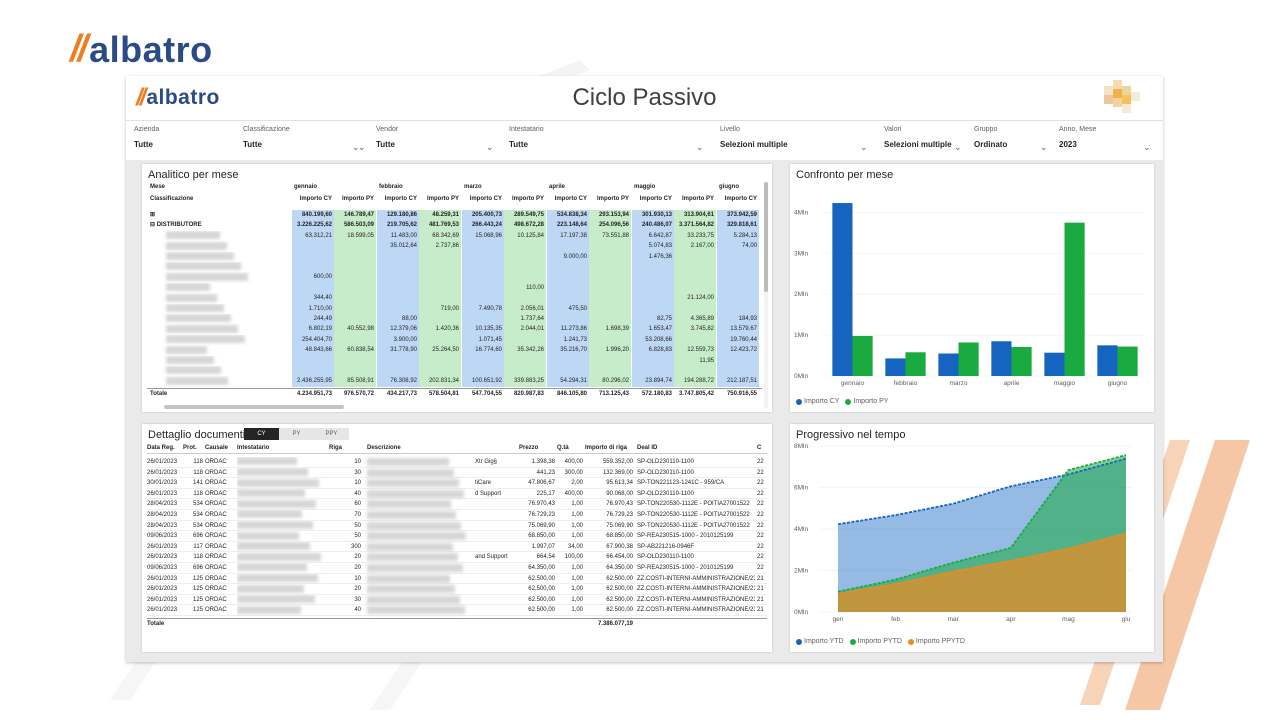 The image size is (1280, 720). I want to click on matrix-row: 110,00, so click(454, 288).